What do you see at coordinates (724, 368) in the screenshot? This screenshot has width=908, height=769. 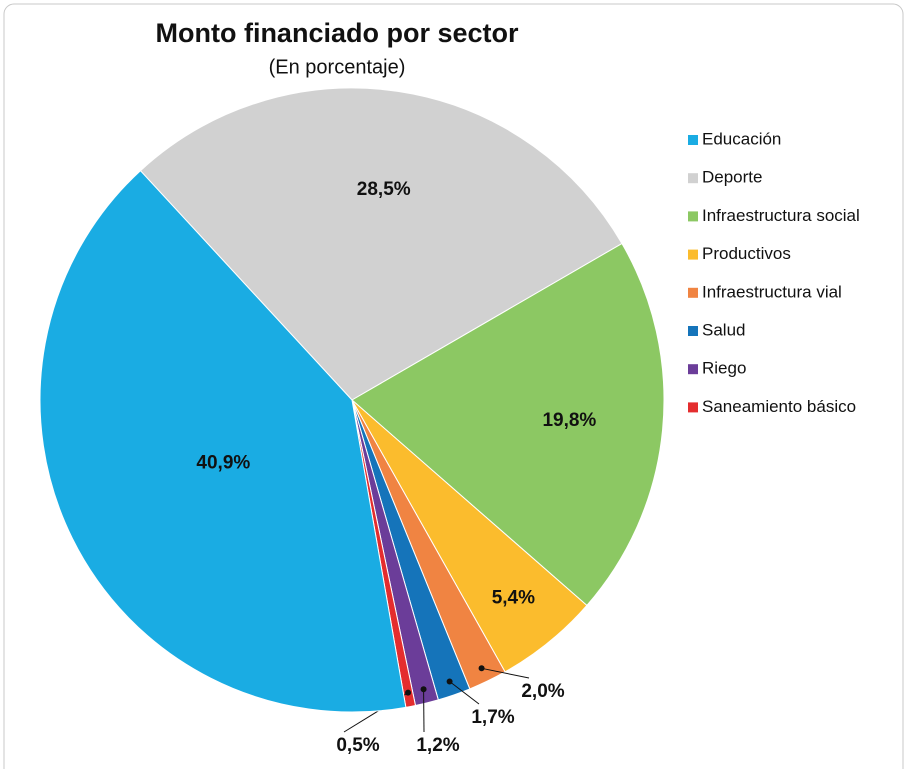 I see `legend-label: Riego` at bounding box center [724, 368].